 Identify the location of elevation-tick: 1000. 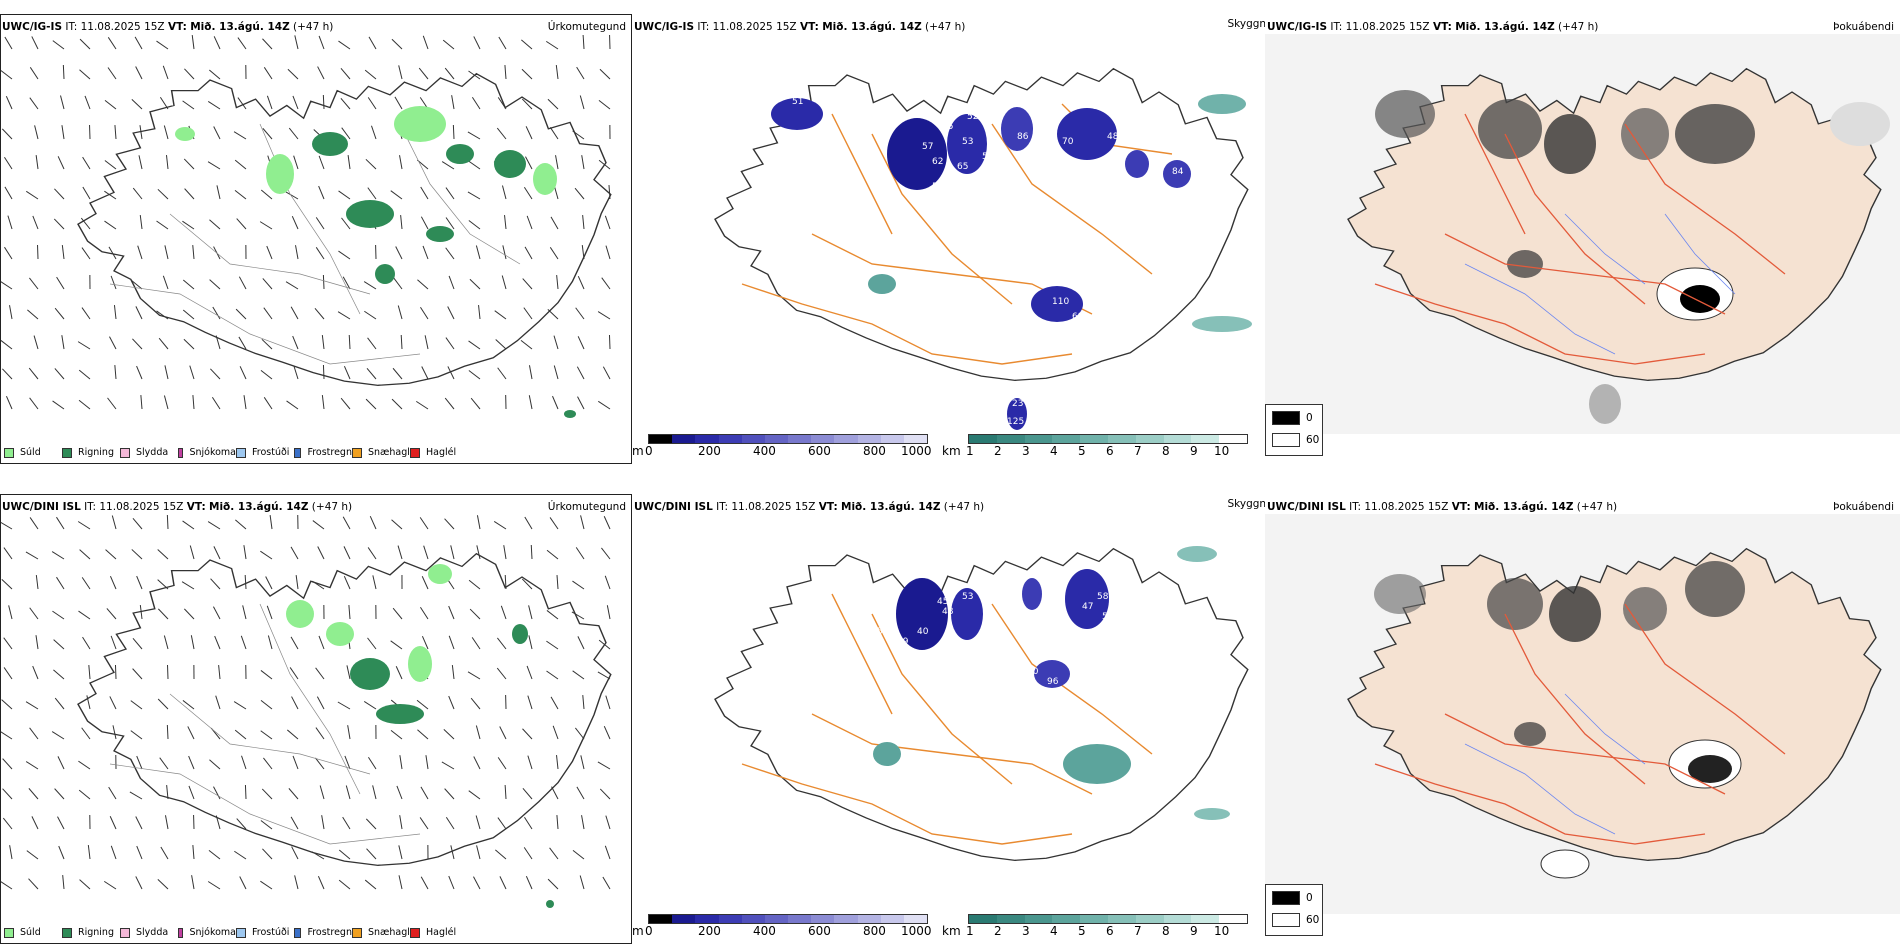
(916, 451).